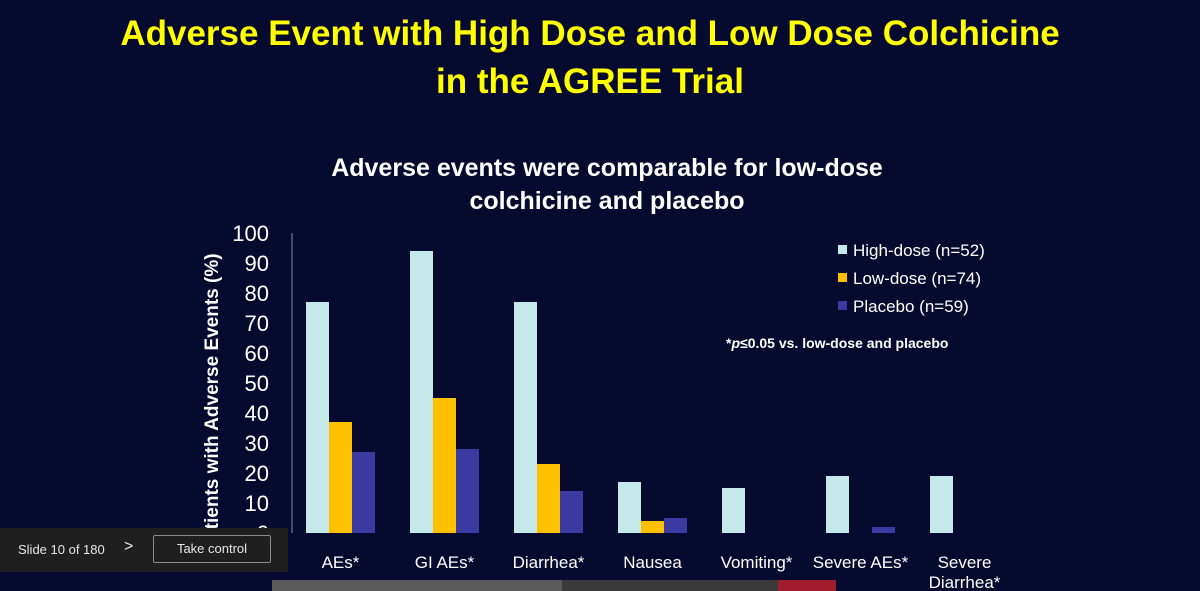 This screenshot has width=1200, height=591. I want to click on legend-label: Low-dose (n=74), so click(917, 278).